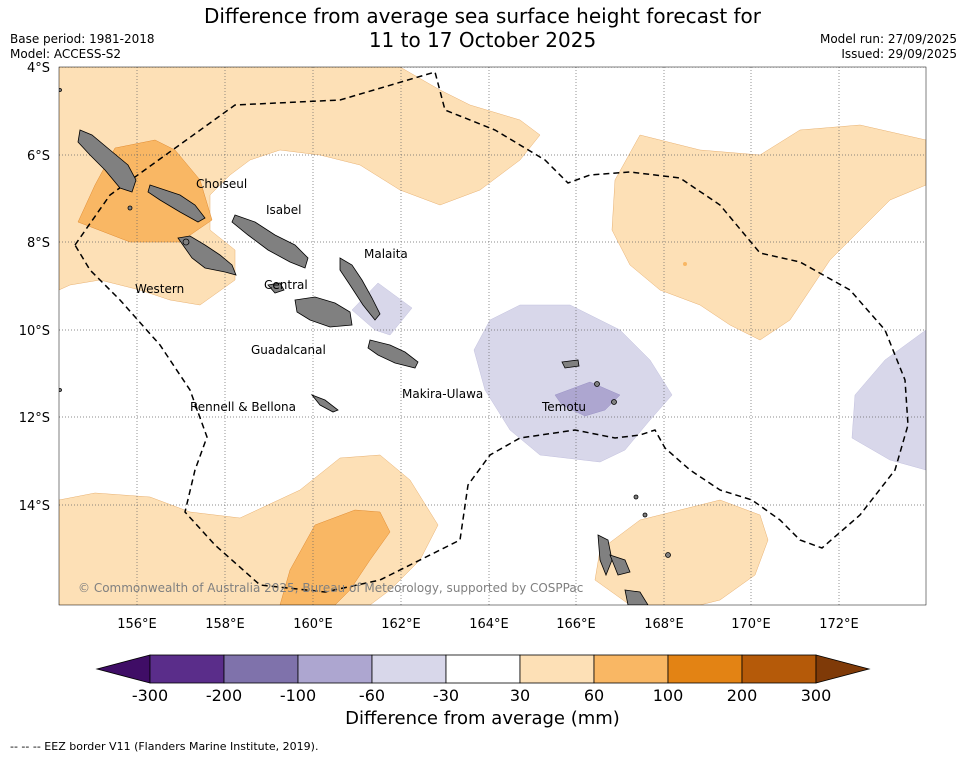  What do you see at coordinates (668, 695) in the screenshot?
I see `colorbar-tick-label: 100` at bounding box center [668, 695].